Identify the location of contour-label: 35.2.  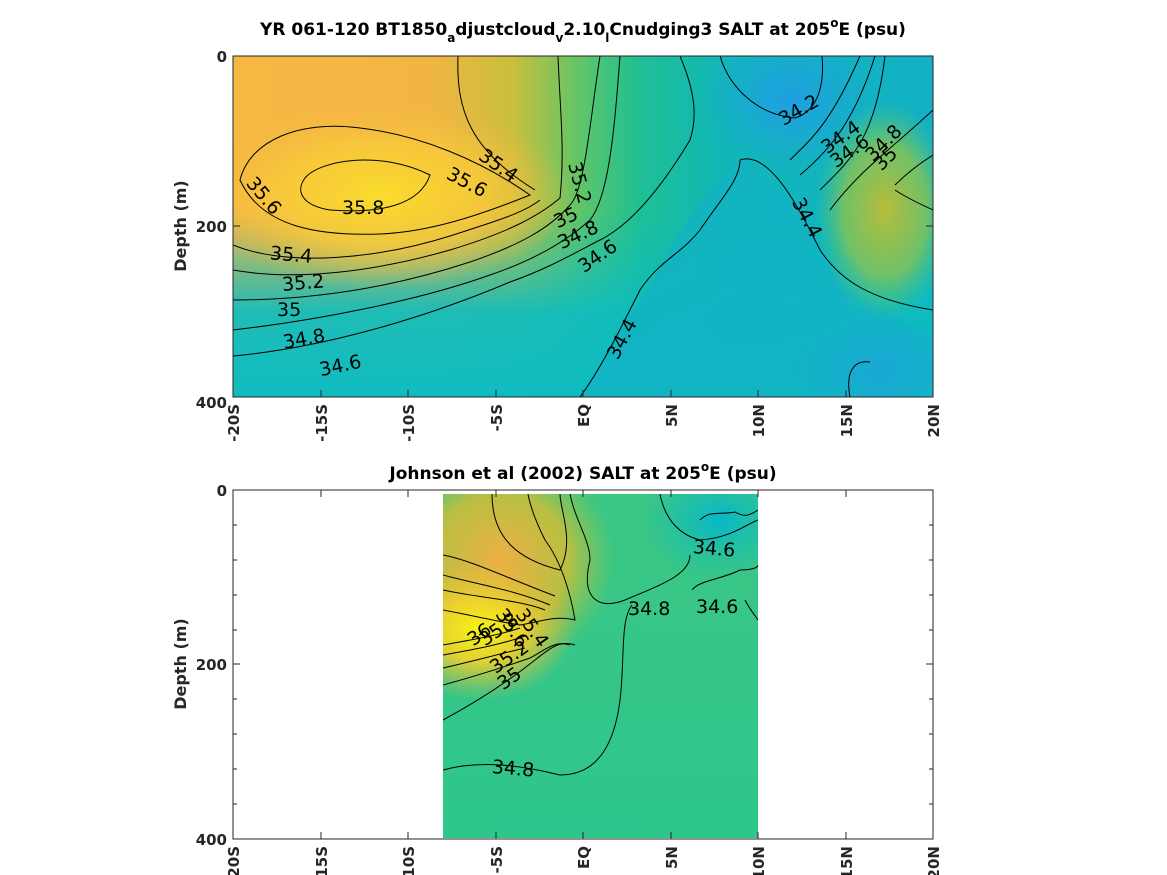
(303, 283).